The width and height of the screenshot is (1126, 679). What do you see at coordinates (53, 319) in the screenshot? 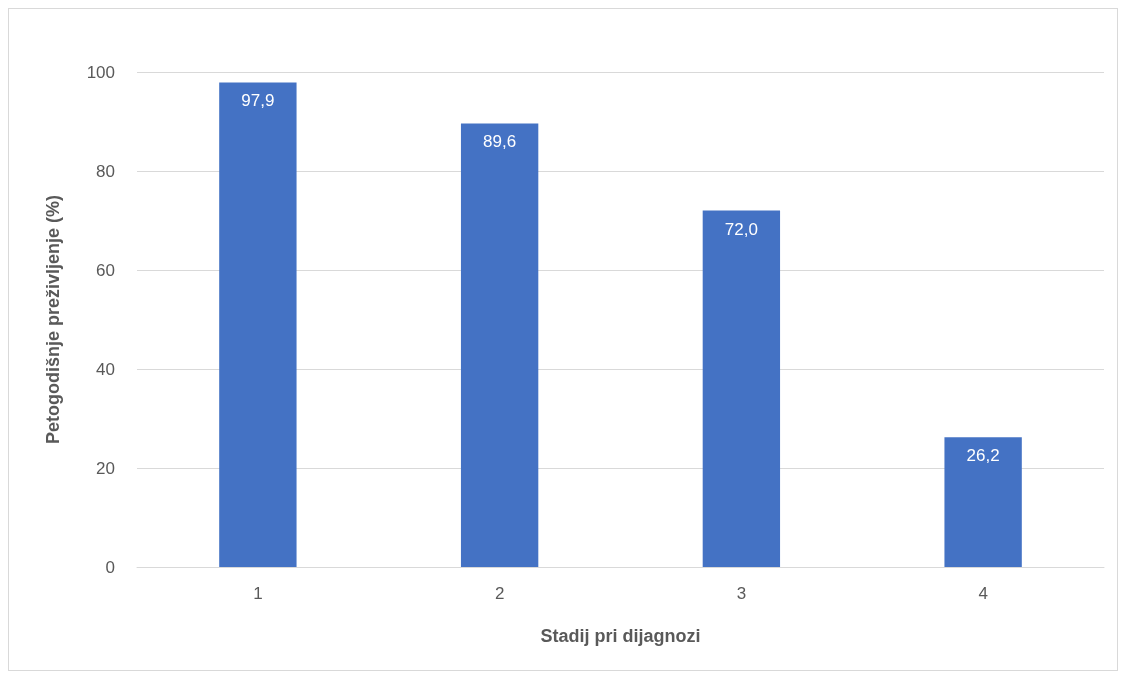
I see `y-axis-title: Petogodišnje preživljenje (%)` at bounding box center [53, 319].